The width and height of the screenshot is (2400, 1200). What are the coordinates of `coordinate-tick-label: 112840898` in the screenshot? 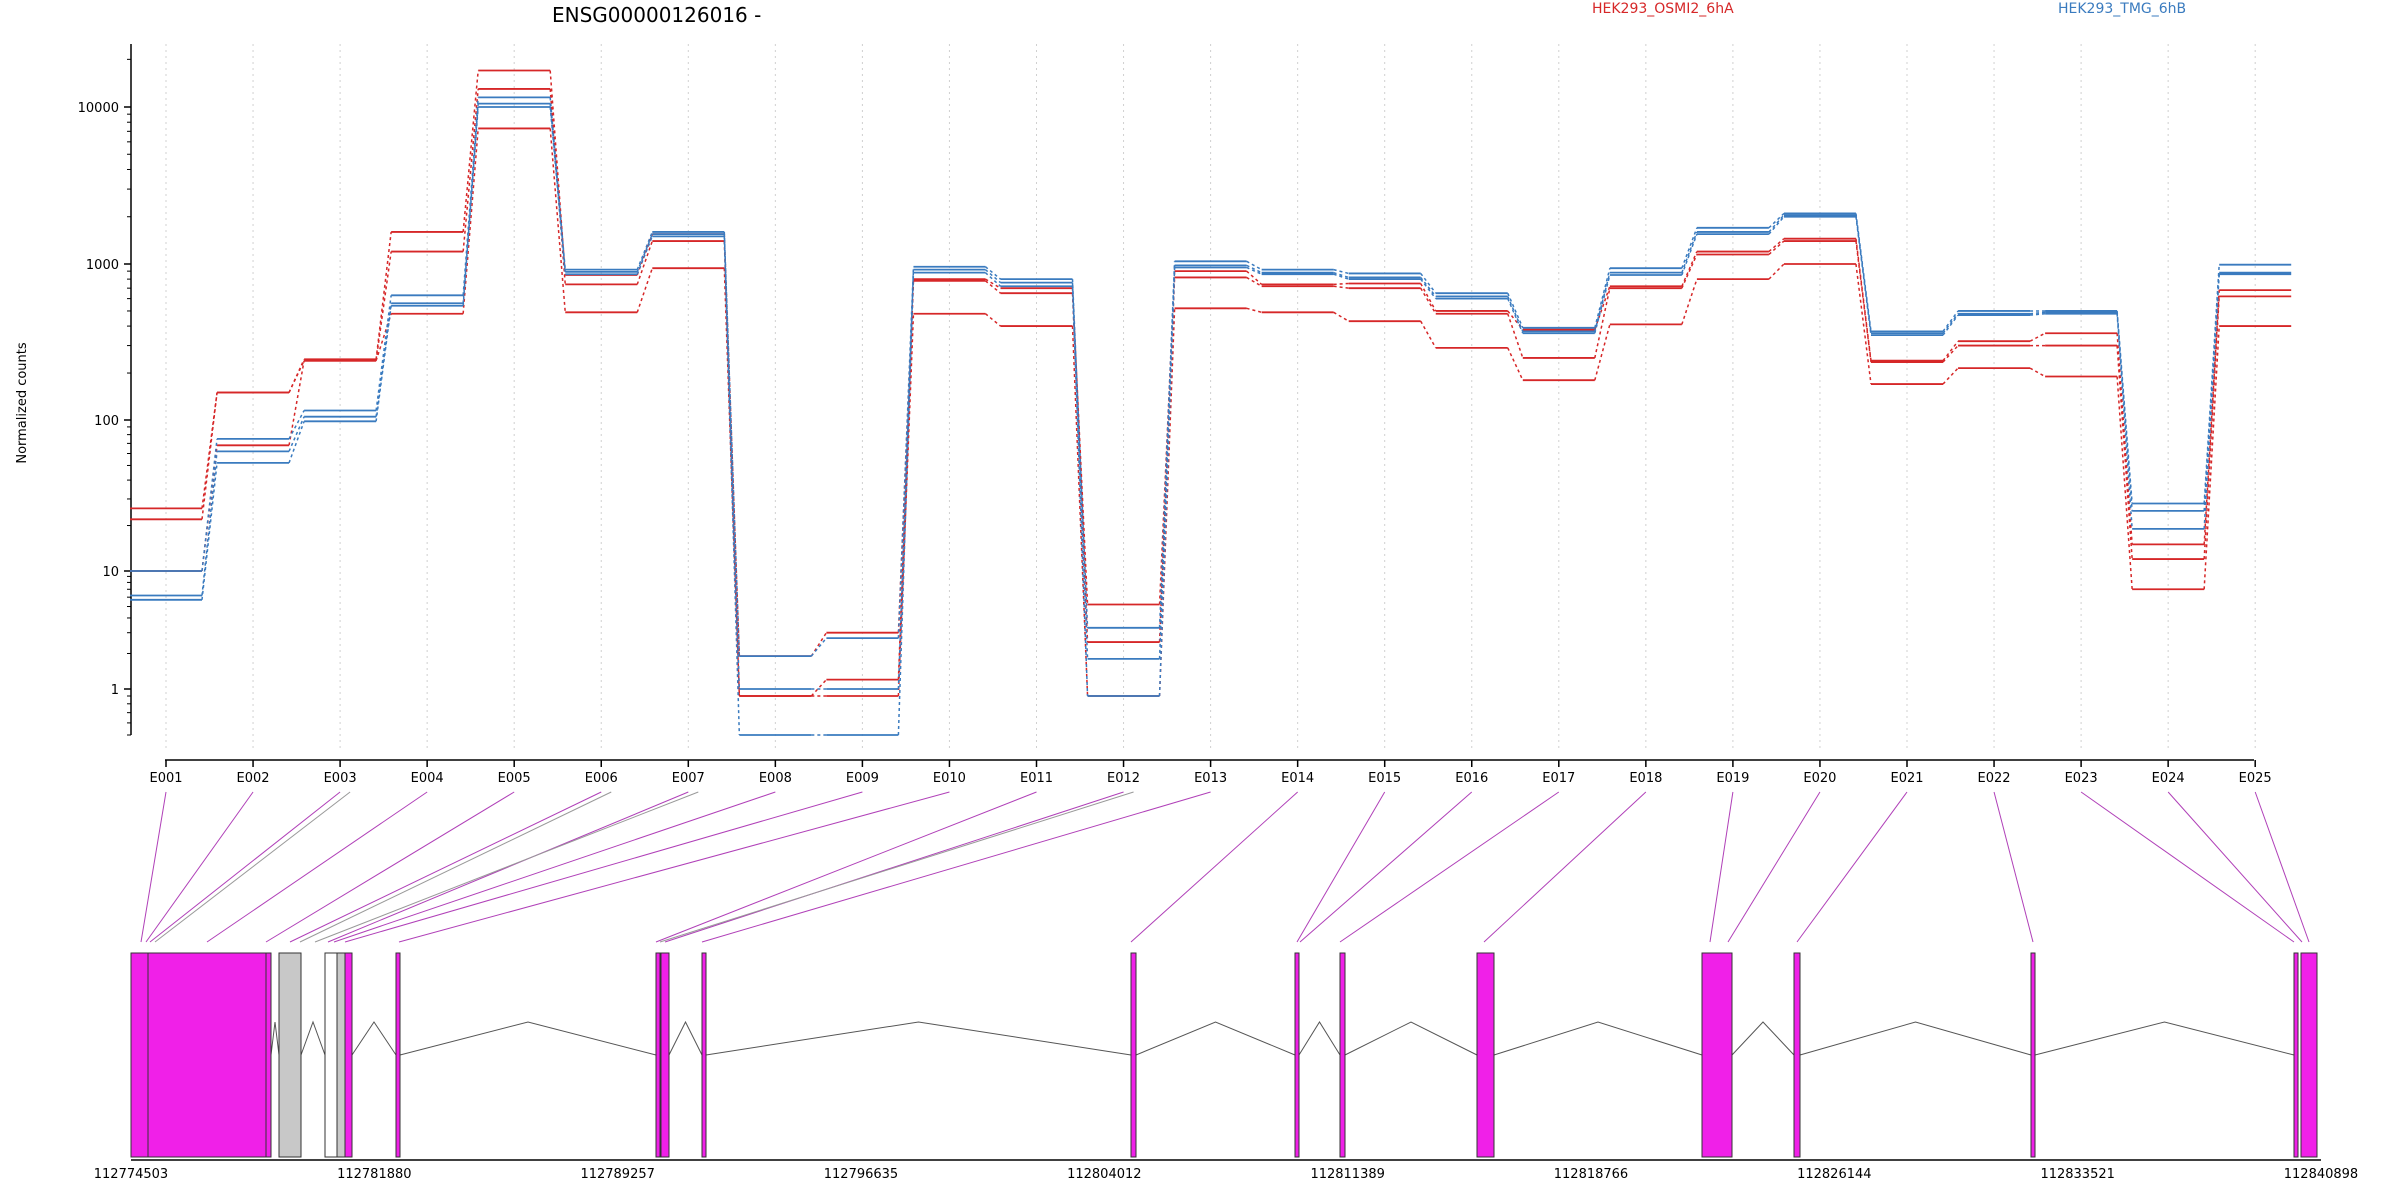 It's located at (2321, 1174).